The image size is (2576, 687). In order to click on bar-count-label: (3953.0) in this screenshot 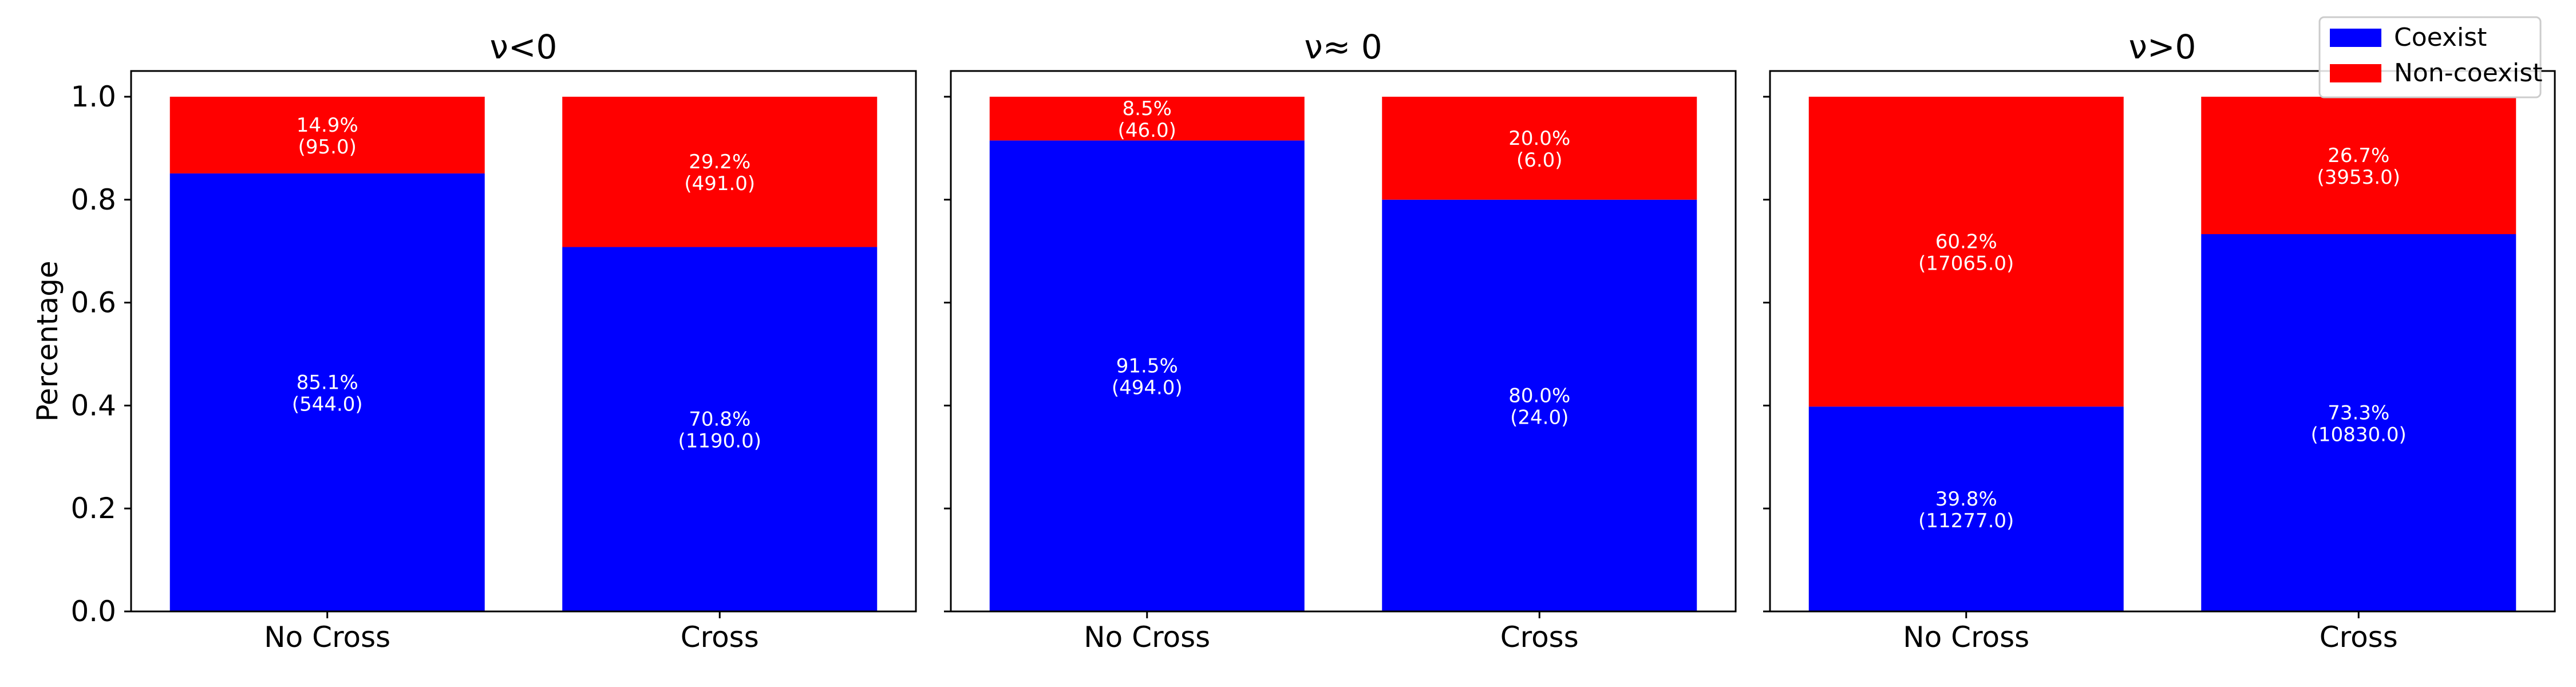, I will do `click(2359, 177)`.